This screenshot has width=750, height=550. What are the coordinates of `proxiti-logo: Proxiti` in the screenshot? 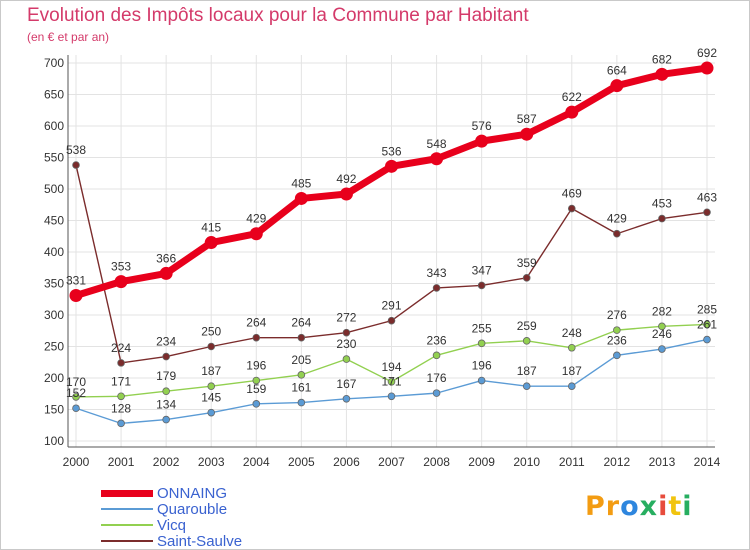 It's located at (639, 506).